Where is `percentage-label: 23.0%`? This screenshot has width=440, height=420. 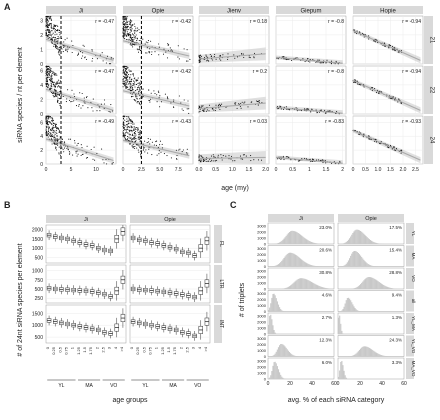
percentage-label: 23.0% is located at coordinates (325, 227).